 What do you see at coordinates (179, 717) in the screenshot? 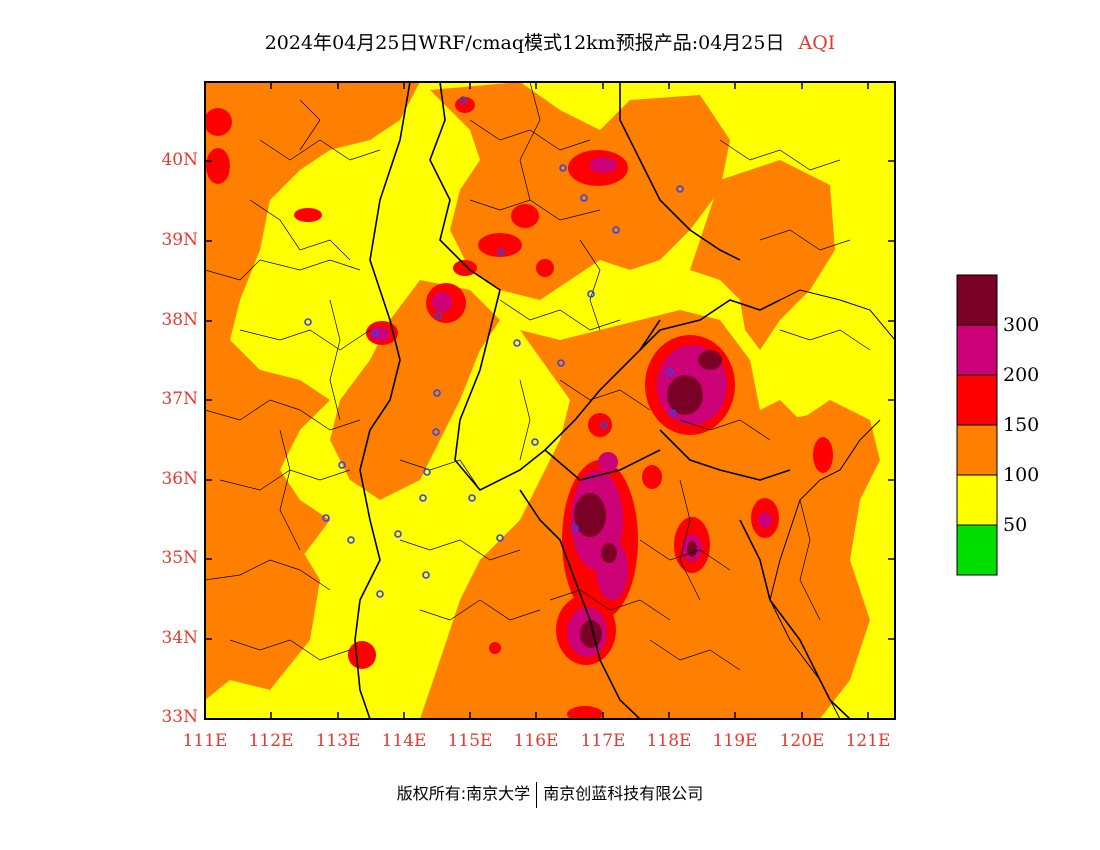
I see `lat-label: 33N` at bounding box center [179, 717].